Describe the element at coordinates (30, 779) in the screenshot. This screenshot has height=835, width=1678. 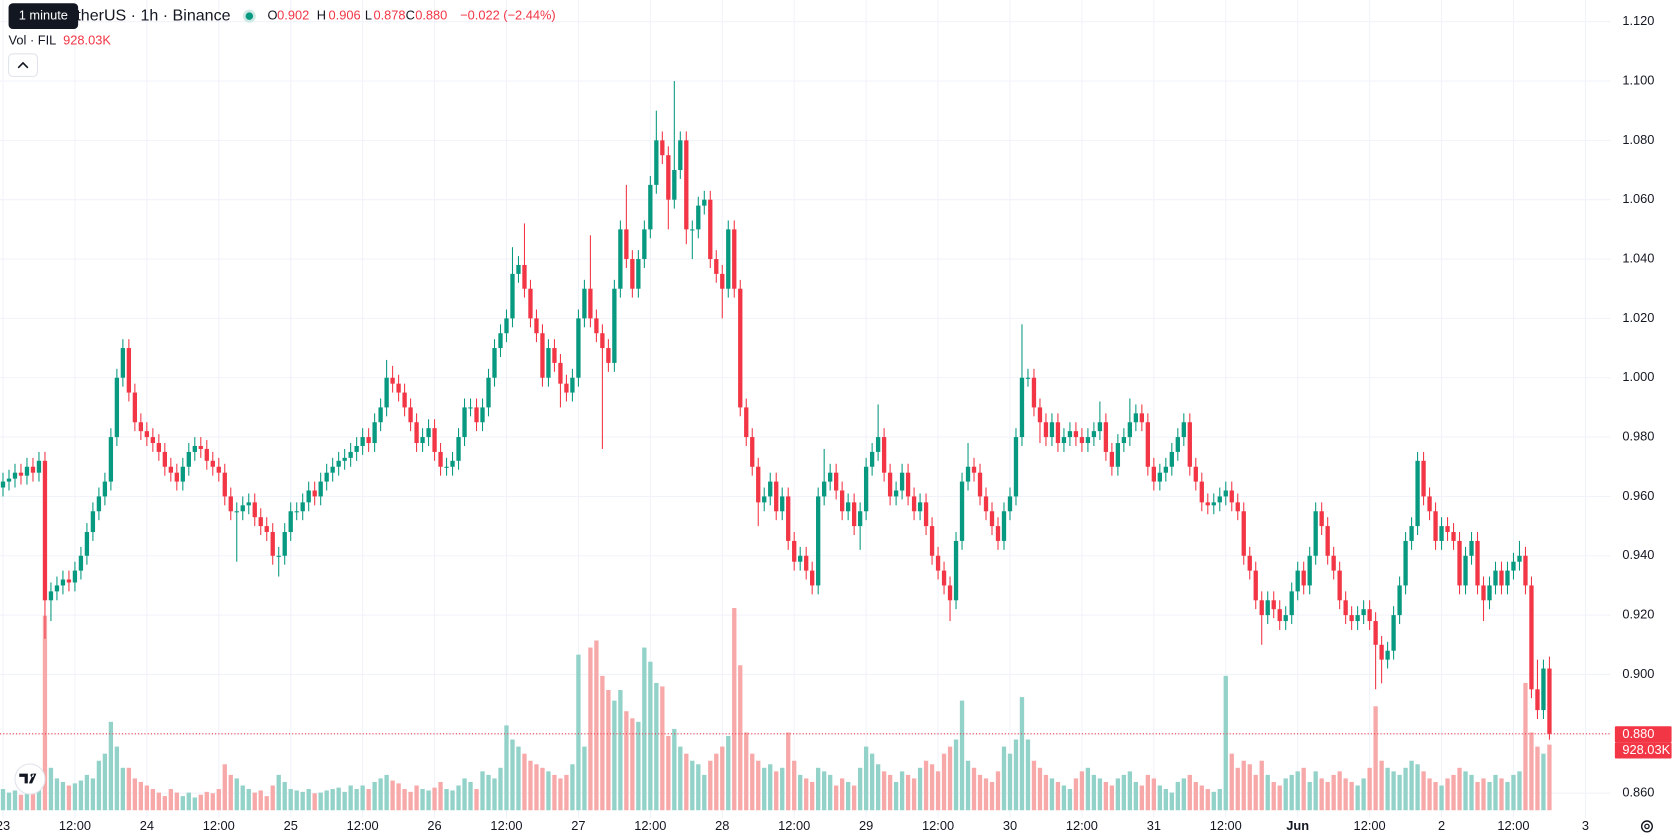
I see `logo` at that location.